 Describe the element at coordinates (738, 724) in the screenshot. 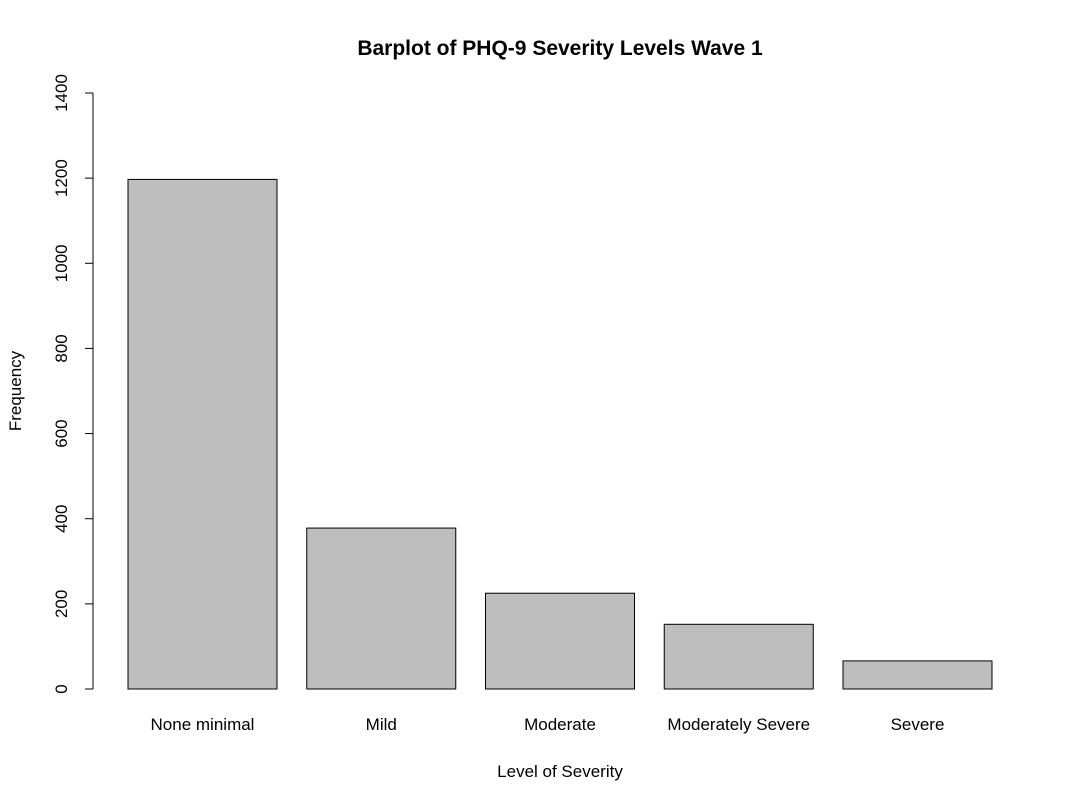

I see `x-tick-label: Moderately Severe` at that location.